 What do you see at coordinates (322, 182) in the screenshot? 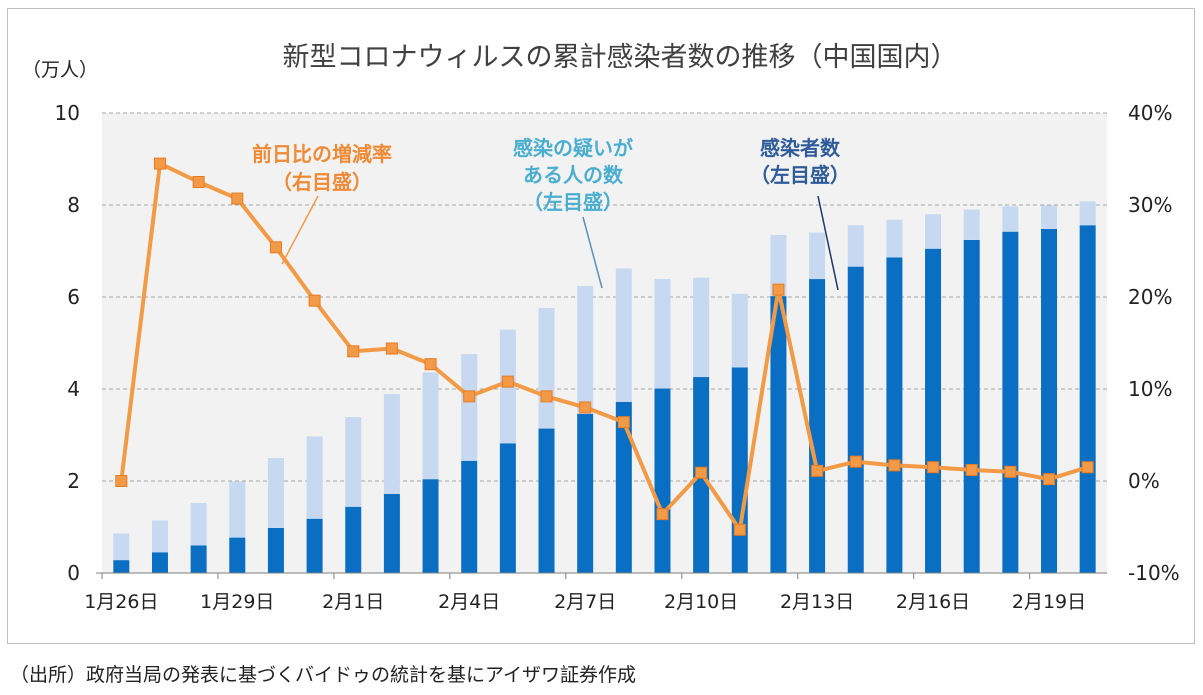
I see `annotation-rate-line2: （右目盛）` at bounding box center [322, 182].